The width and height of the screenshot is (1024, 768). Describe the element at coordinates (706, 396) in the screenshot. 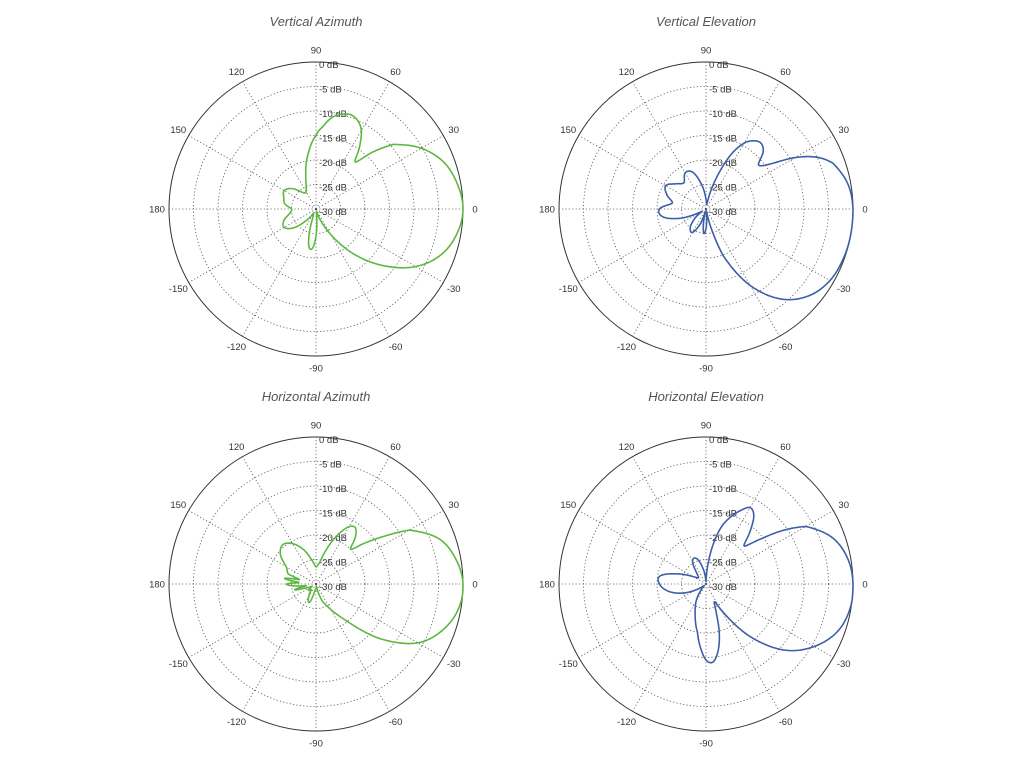

I see `chart-title: Horizontal Elevation` at that location.